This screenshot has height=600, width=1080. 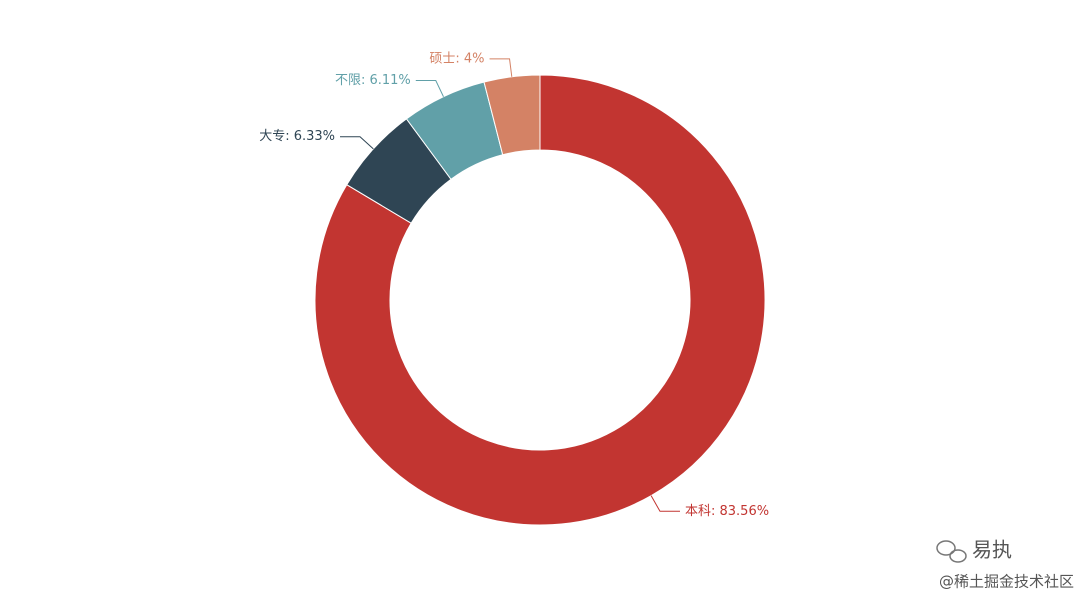 What do you see at coordinates (992, 550) in the screenshot?
I see `watermark-account: 易执` at bounding box center [992, 550].